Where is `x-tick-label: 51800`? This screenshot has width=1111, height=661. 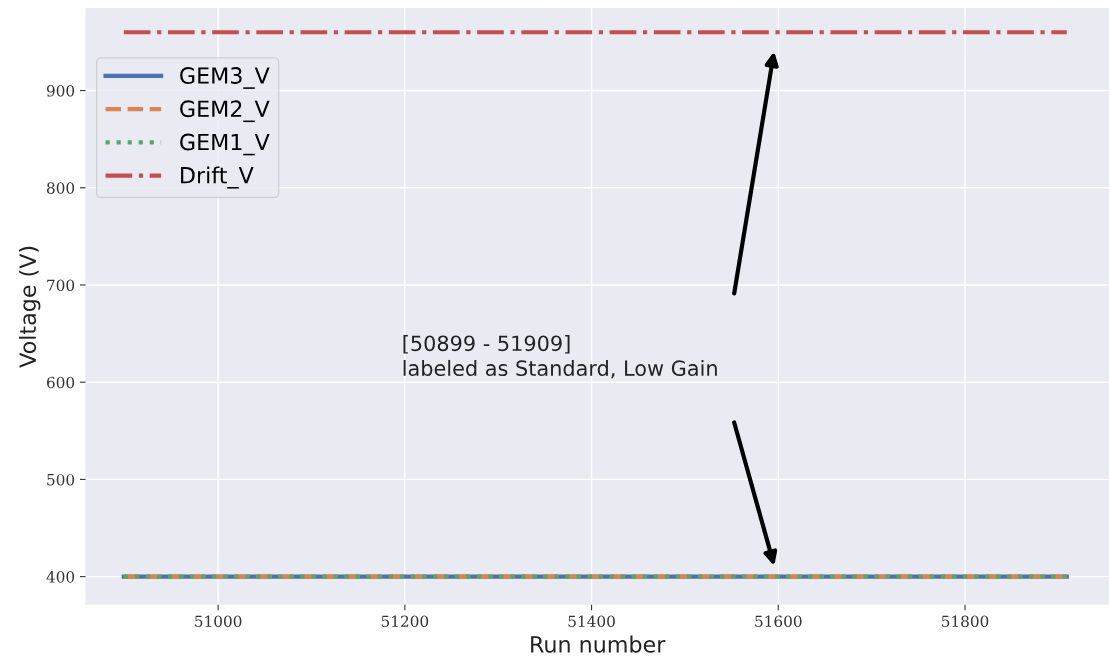 x-tick-label: 51800 is located at coordinates (965, 621).